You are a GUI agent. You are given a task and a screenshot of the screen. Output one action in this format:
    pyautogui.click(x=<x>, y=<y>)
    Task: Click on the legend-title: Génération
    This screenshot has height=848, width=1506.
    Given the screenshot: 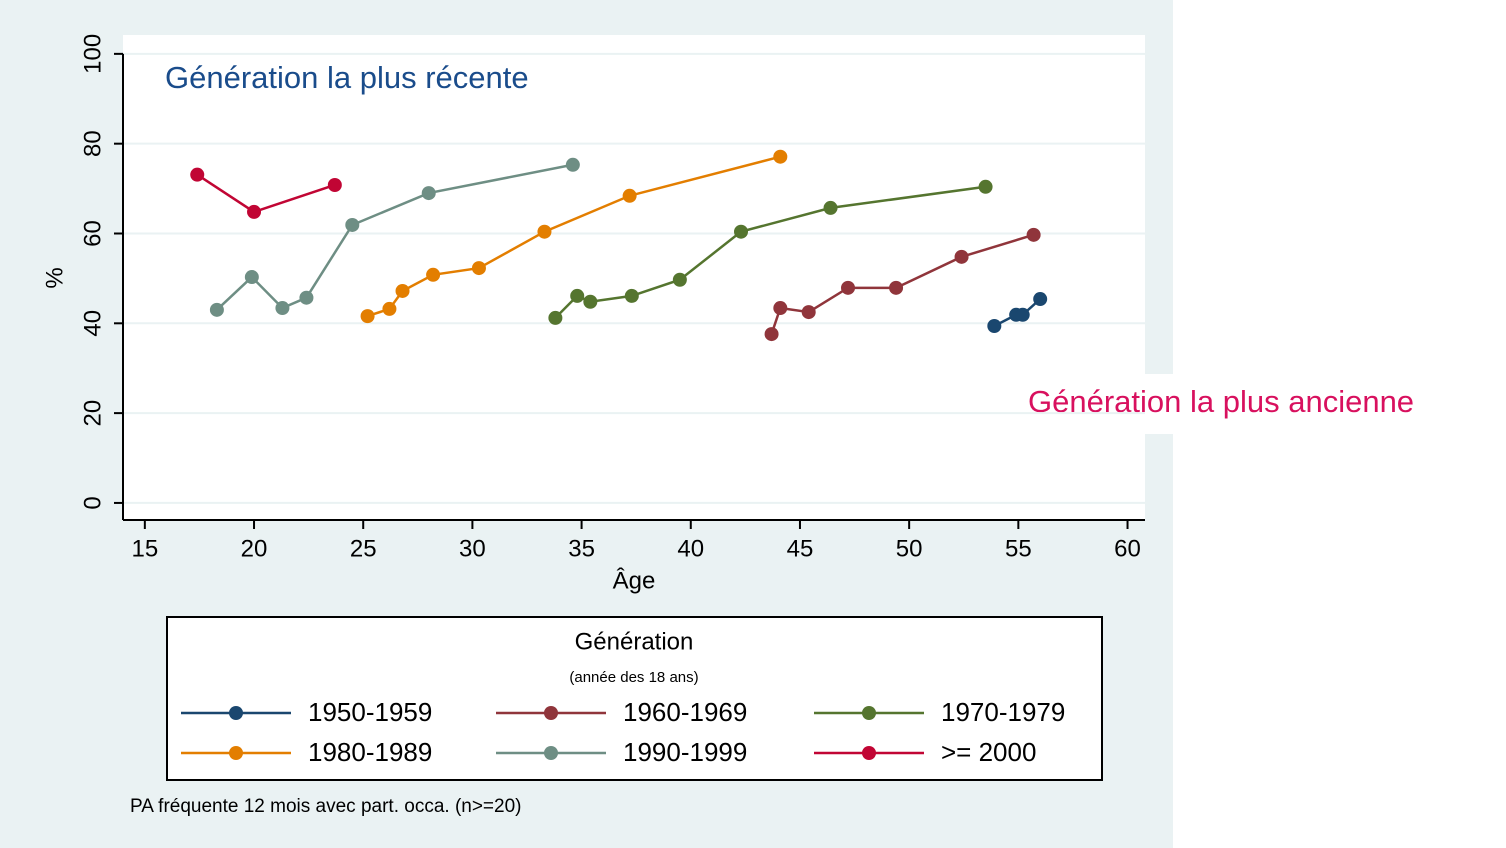 What is the action you would take?
    pyautogui.click(x=634, y=641)
    